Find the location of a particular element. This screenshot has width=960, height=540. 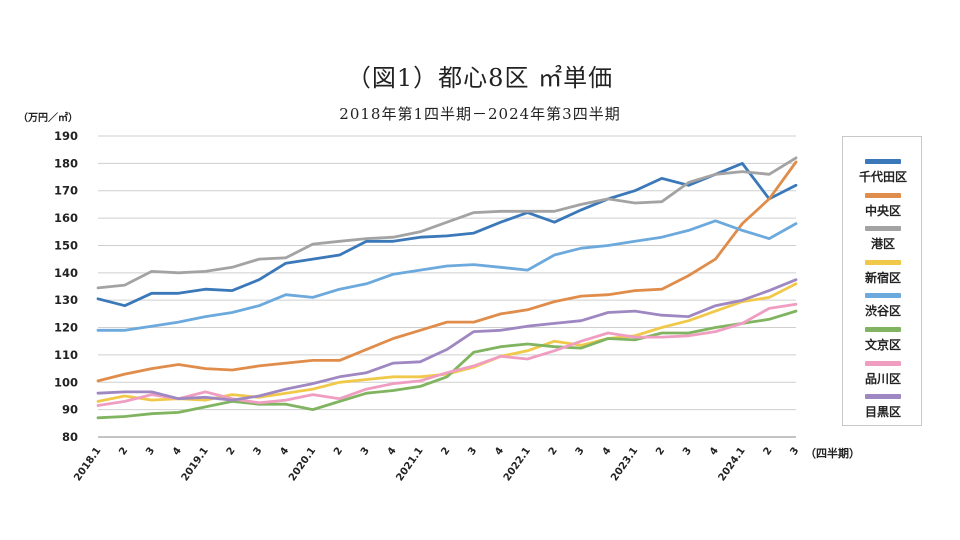

x-tick-label: 2020.1 is located at coordinates (302, 464).